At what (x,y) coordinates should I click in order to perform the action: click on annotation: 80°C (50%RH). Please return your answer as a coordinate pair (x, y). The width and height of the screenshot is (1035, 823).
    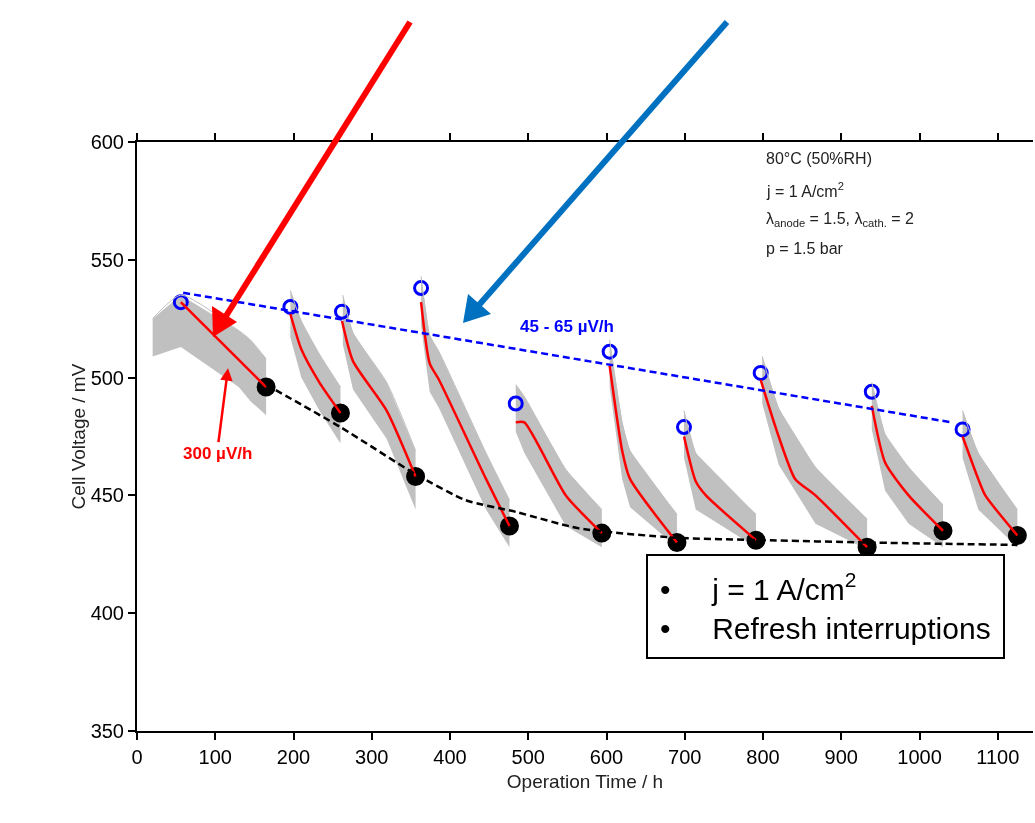
    Looking at the image, I should click on (819, 158).